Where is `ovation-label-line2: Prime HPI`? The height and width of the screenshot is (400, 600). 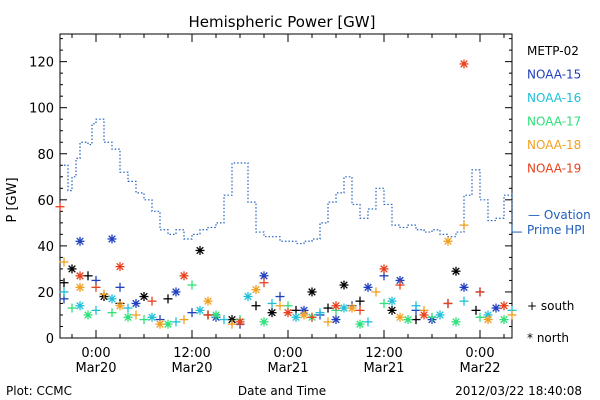 ovation-label-line2: Prime HPI is located at coordinates (556, 230).